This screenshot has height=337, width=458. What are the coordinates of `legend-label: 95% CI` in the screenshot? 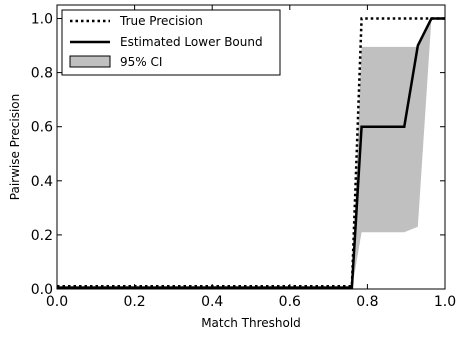 It's located at (141, 62).